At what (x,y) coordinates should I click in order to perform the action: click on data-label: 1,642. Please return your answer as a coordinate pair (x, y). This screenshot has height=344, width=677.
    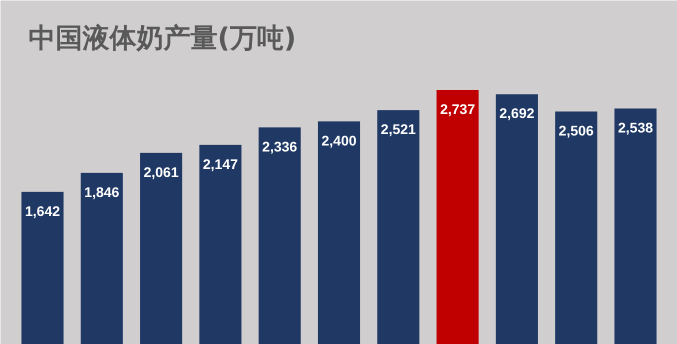
    Looking at the image, I should click on (42, 210).